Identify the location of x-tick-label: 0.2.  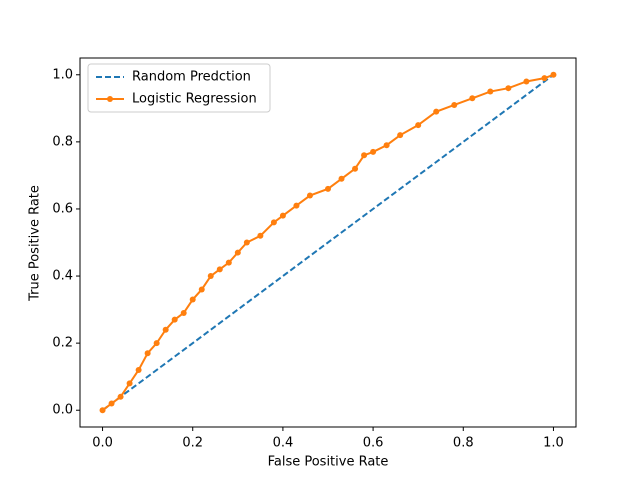
(192, 443).